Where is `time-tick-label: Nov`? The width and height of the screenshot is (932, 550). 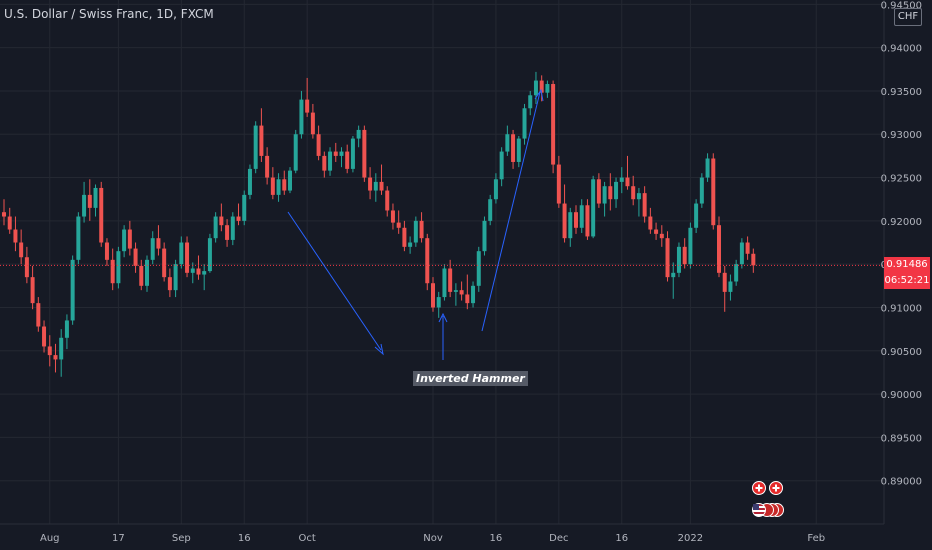
time-tick-label: Nov is located at coordinates (433, 538).